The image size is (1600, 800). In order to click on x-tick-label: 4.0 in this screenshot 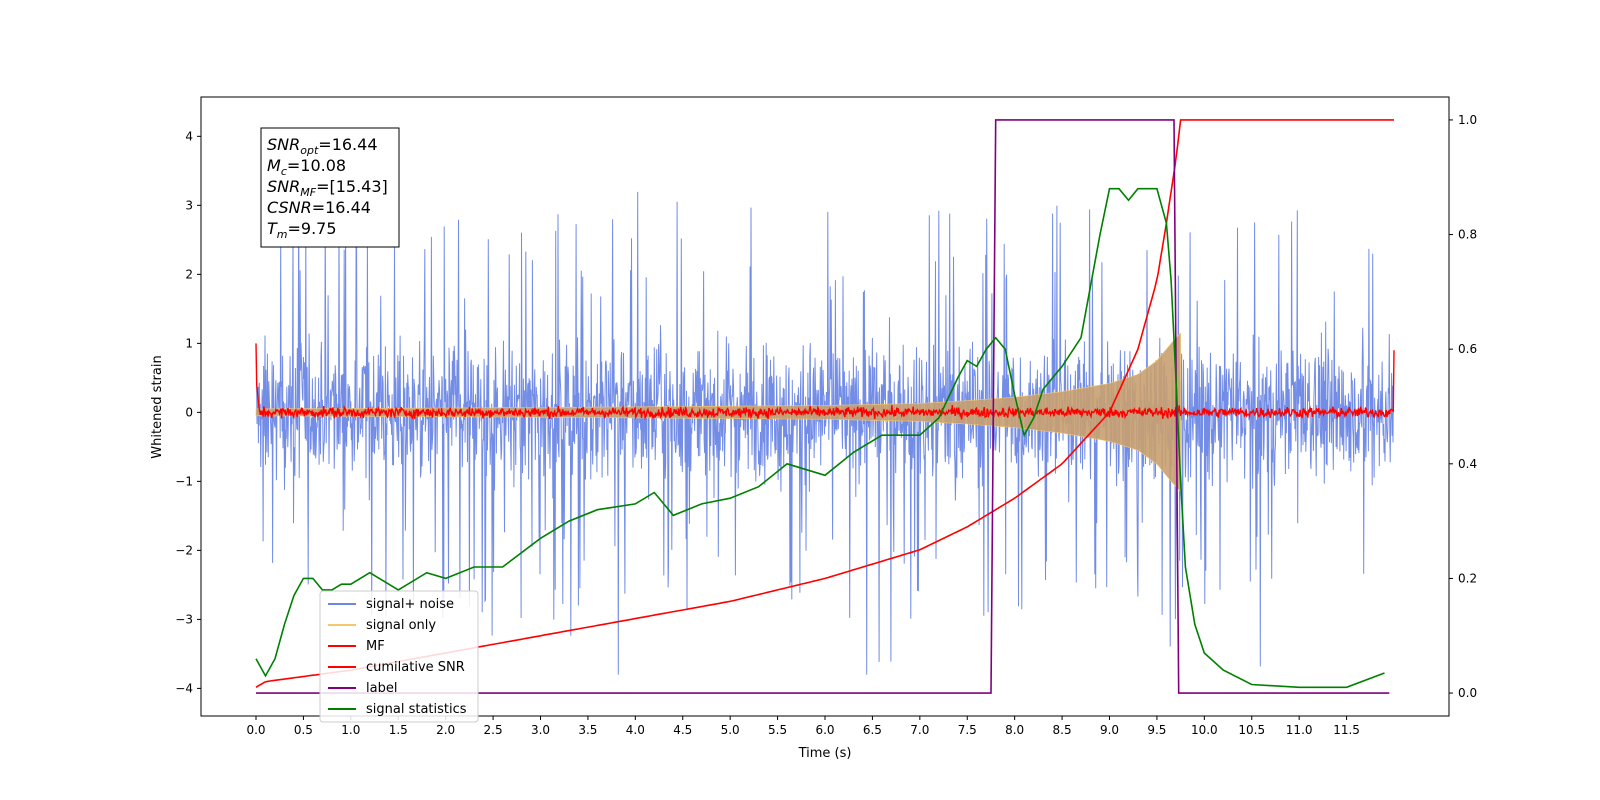, I will do `click(635, 730)`.